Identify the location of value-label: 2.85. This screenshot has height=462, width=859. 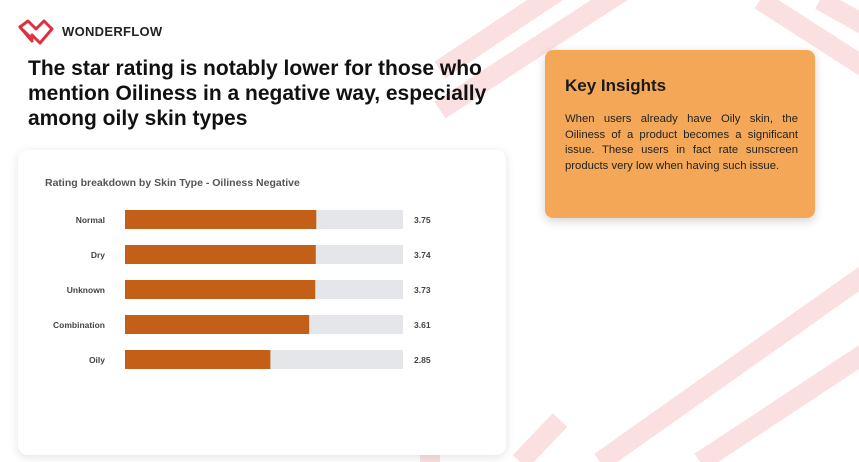
(422, 360).